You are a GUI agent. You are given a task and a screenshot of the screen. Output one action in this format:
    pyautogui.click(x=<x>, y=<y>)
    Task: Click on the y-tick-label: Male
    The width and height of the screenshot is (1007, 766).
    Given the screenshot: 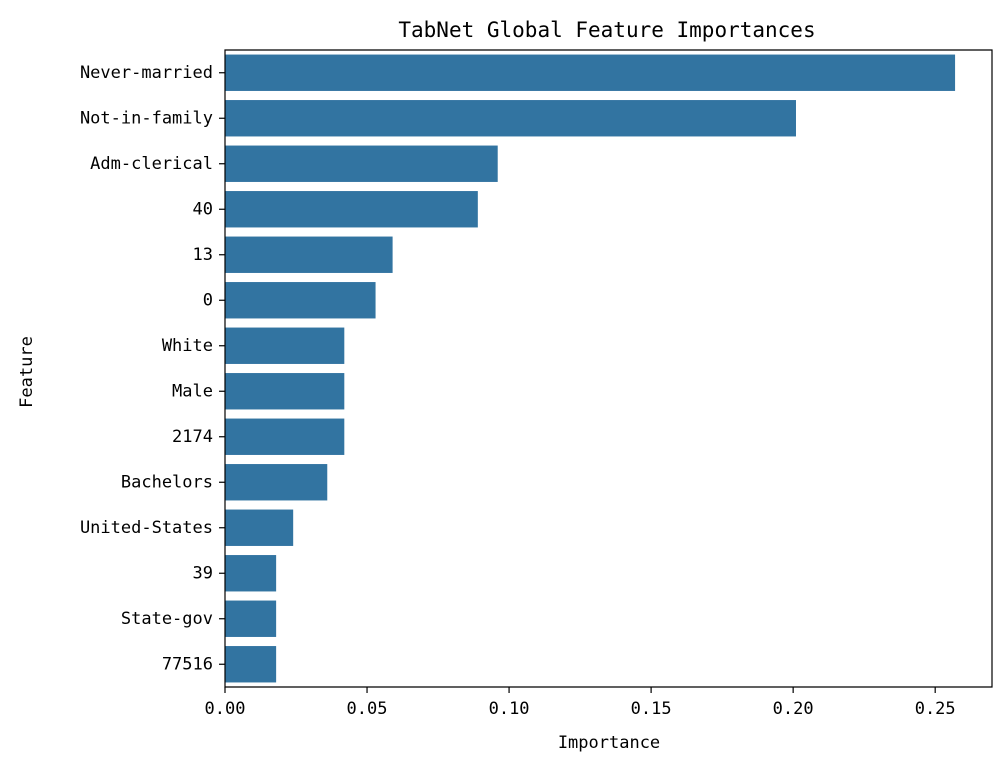 What is the action you would take?
    pyautogui.click(x=192, y=391)
    